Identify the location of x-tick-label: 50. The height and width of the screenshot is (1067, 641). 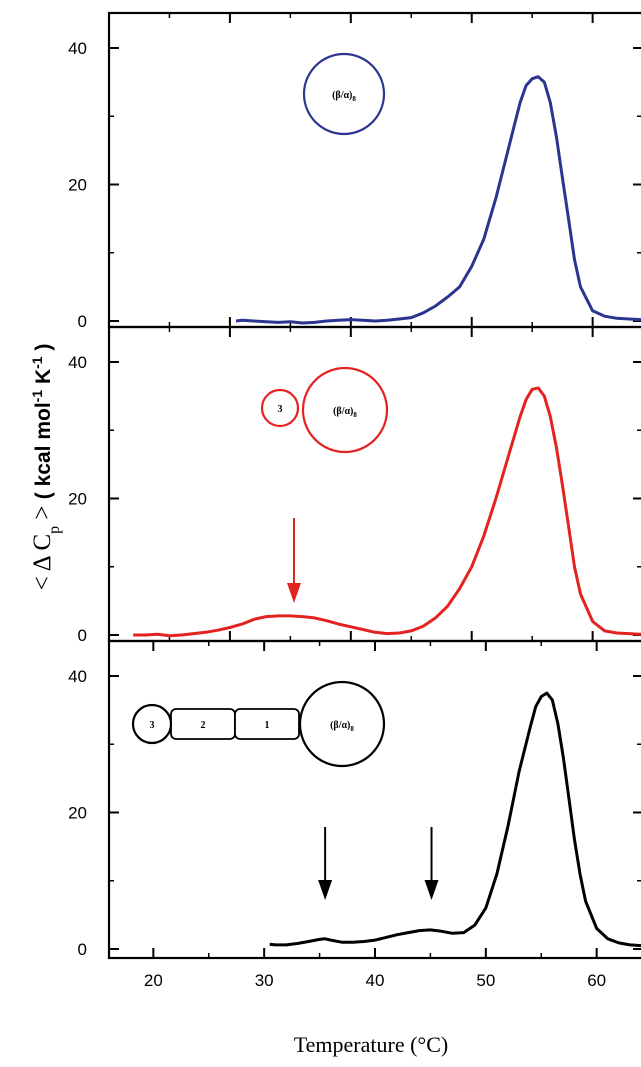
(485, 980).